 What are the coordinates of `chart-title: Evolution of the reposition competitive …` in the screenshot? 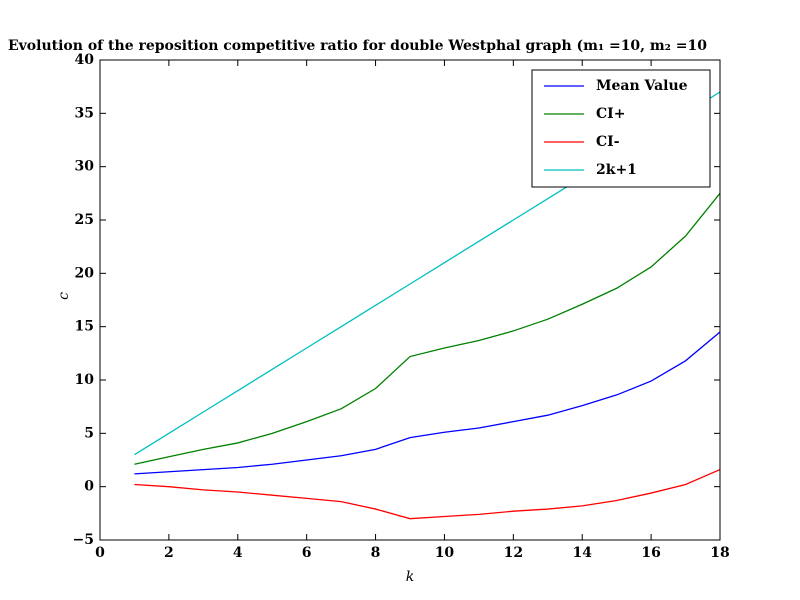 It's located at (357, 46).